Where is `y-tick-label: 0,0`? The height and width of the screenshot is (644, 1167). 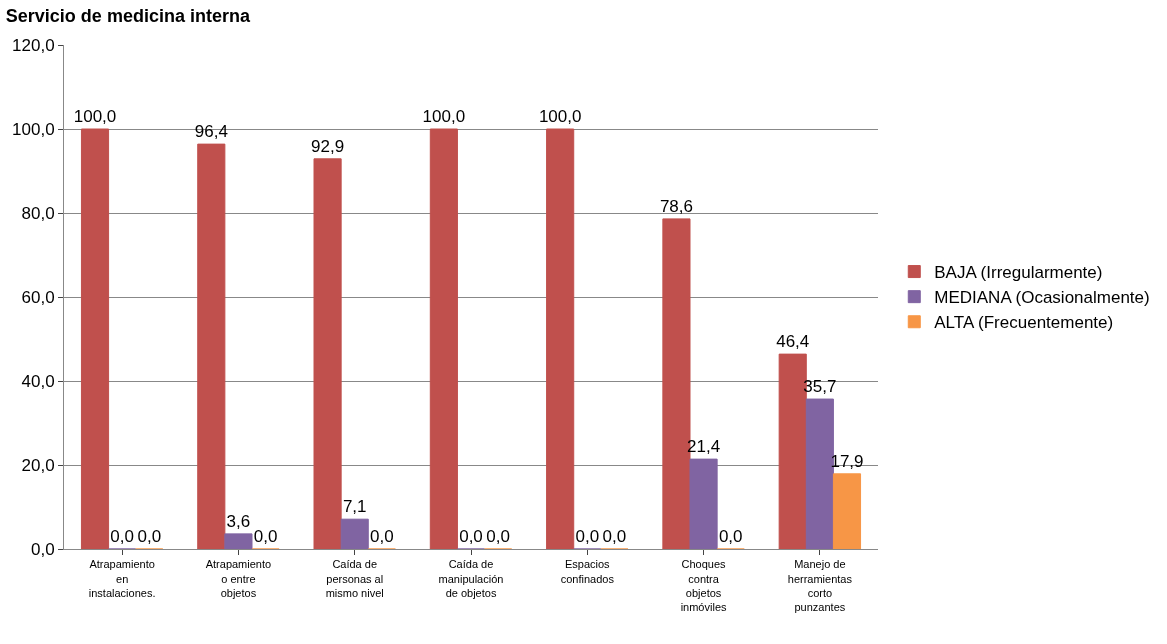 y-tick-label: 0,0 is located at coordinates (42, 549).